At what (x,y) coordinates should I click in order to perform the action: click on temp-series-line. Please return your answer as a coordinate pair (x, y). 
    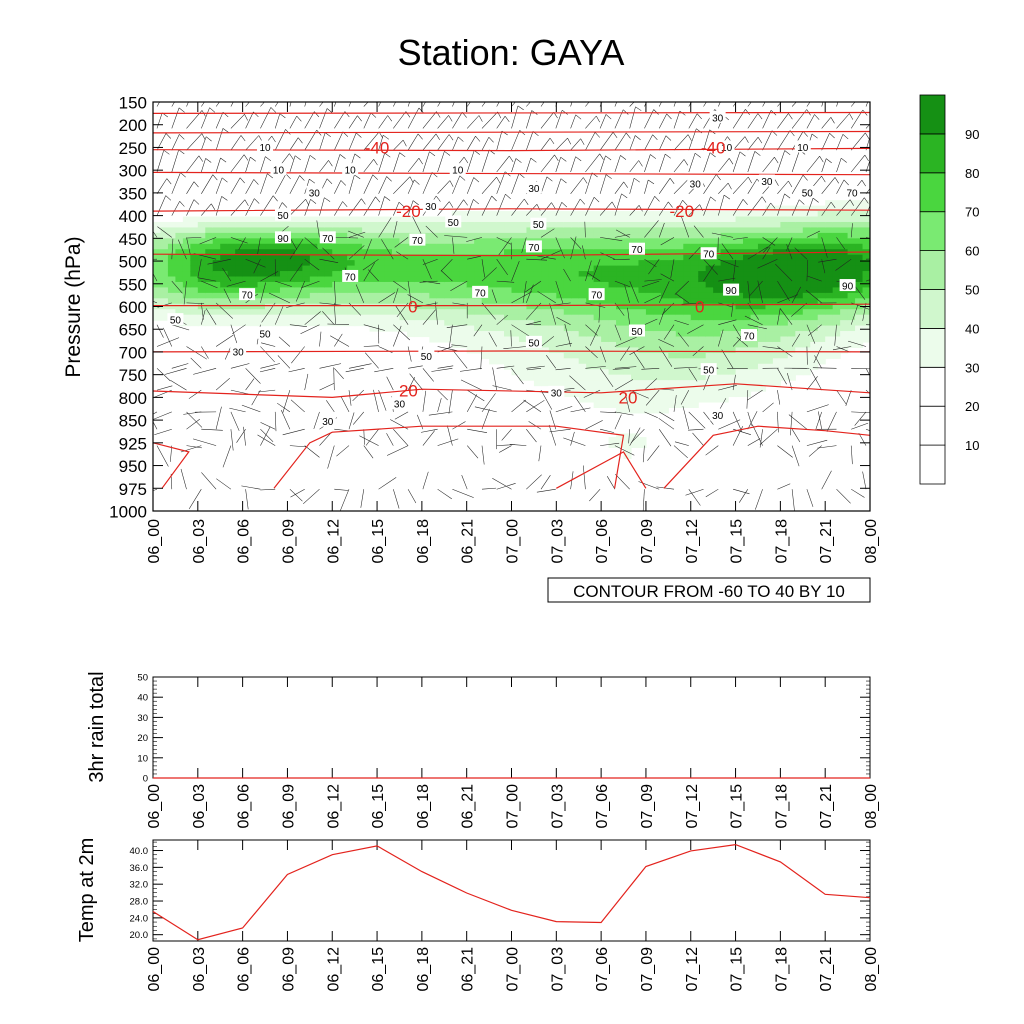
    Looking at the image, I should click on (511, 892).